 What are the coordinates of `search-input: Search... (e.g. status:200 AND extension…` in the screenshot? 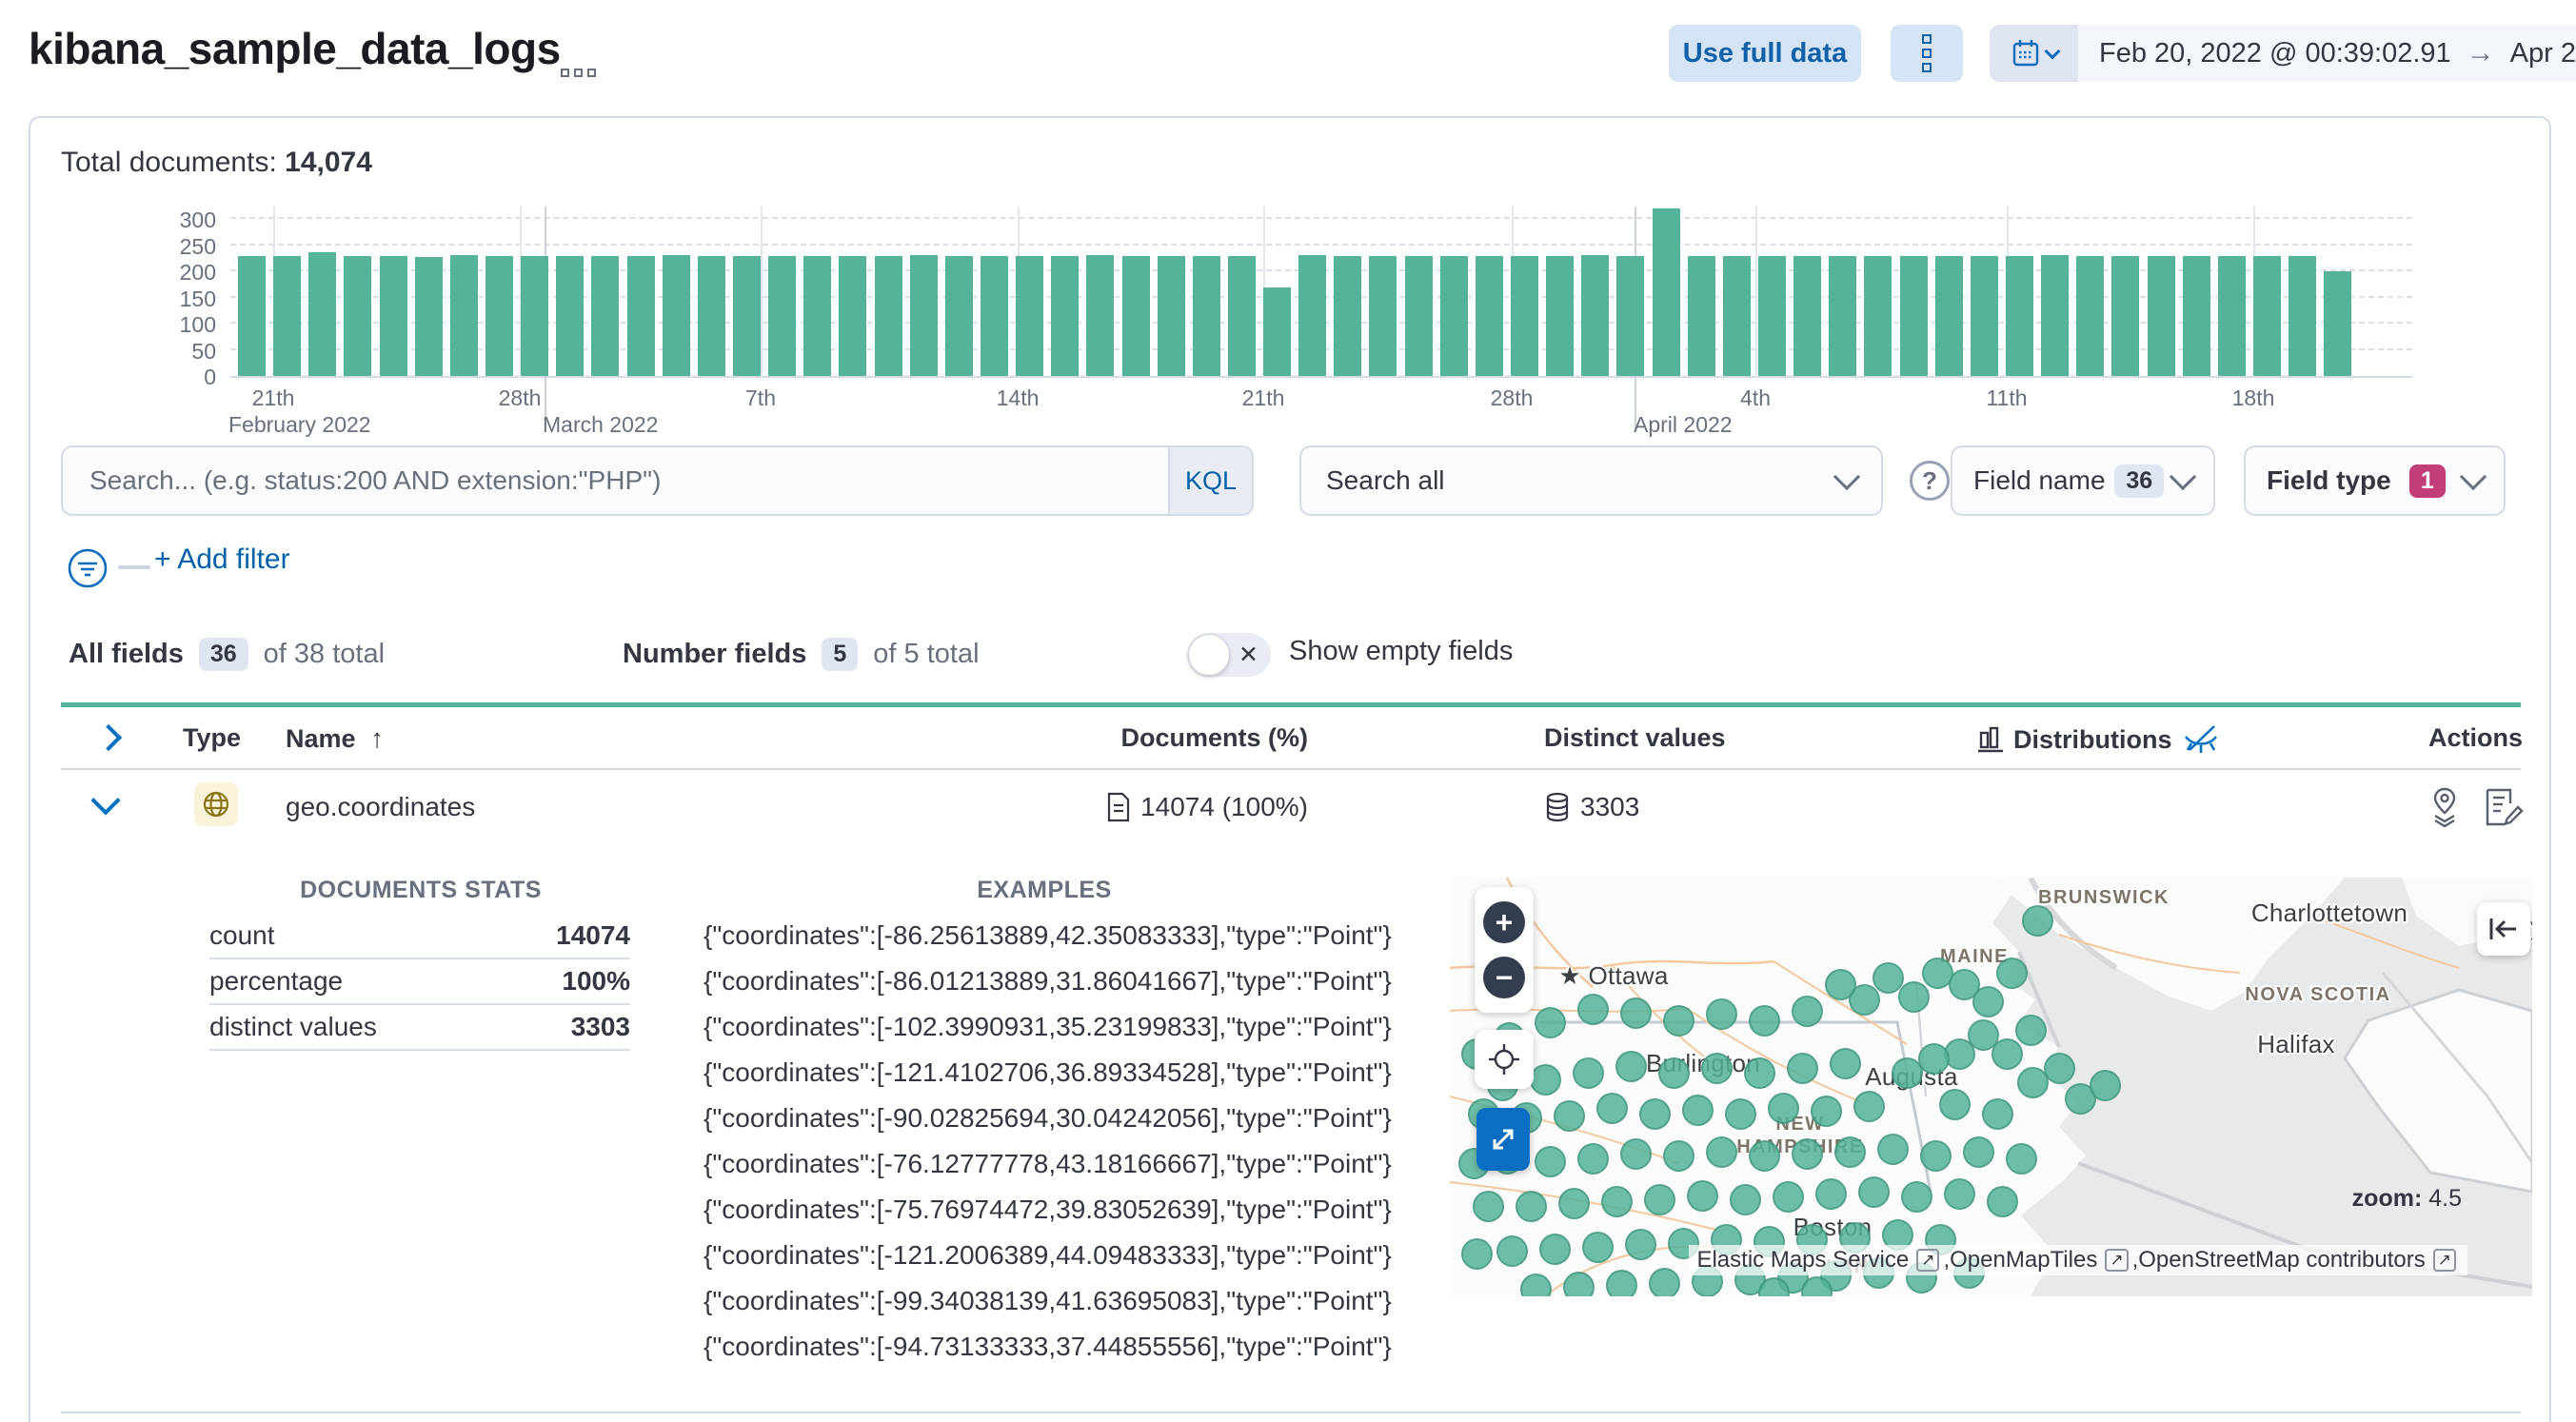 It's located at (657, 480).